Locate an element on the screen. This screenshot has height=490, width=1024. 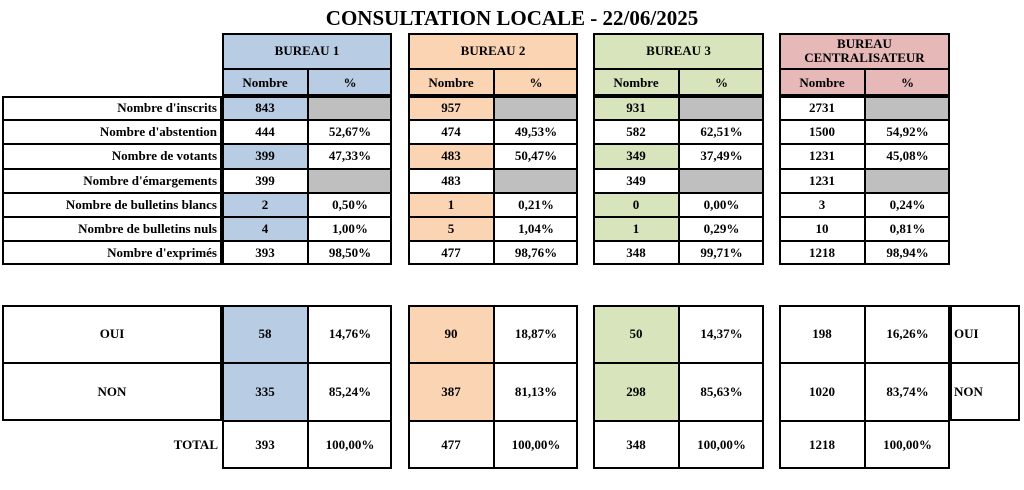
percent-cell: 0,29% is located at coordinates (721, 229).